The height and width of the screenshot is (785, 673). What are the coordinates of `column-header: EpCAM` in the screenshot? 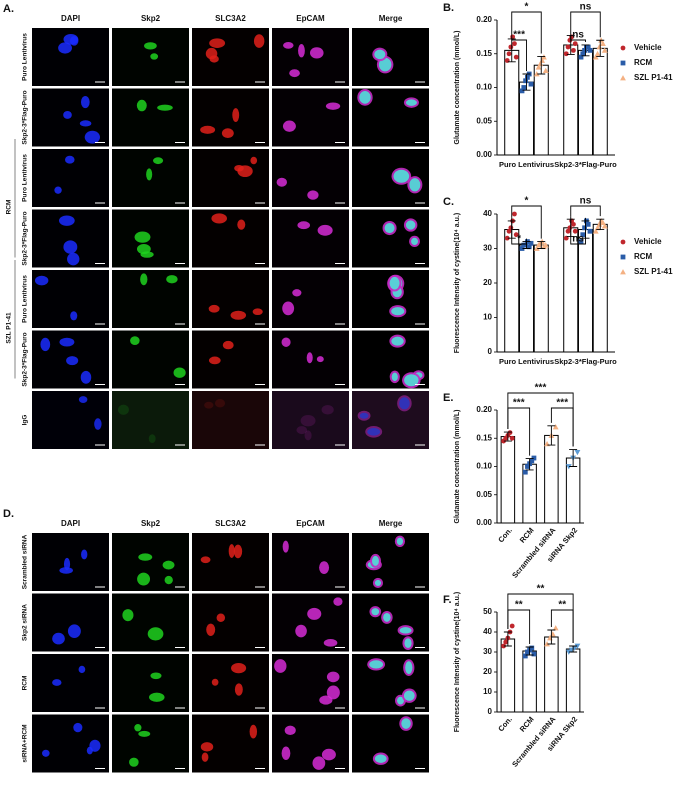 It's located at (310, 18).